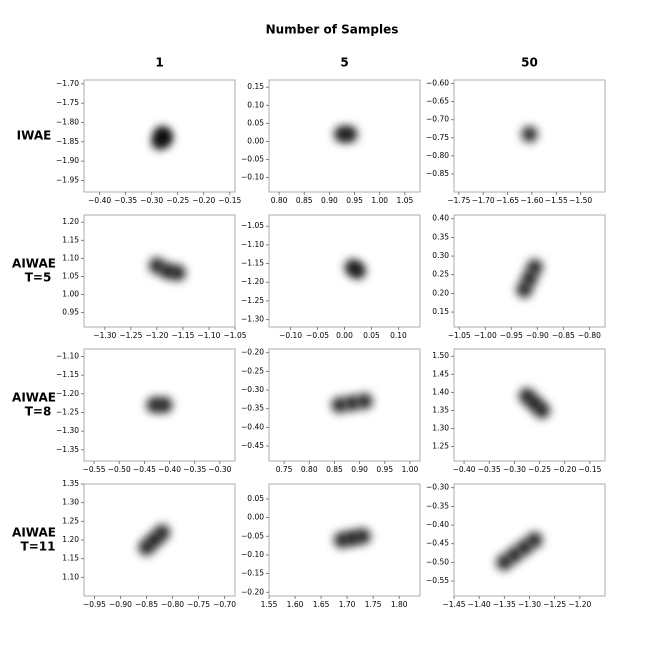 This screenshot has width=670, height=670. I want to click on x-tick-label: −0.05, so click(317, 335).